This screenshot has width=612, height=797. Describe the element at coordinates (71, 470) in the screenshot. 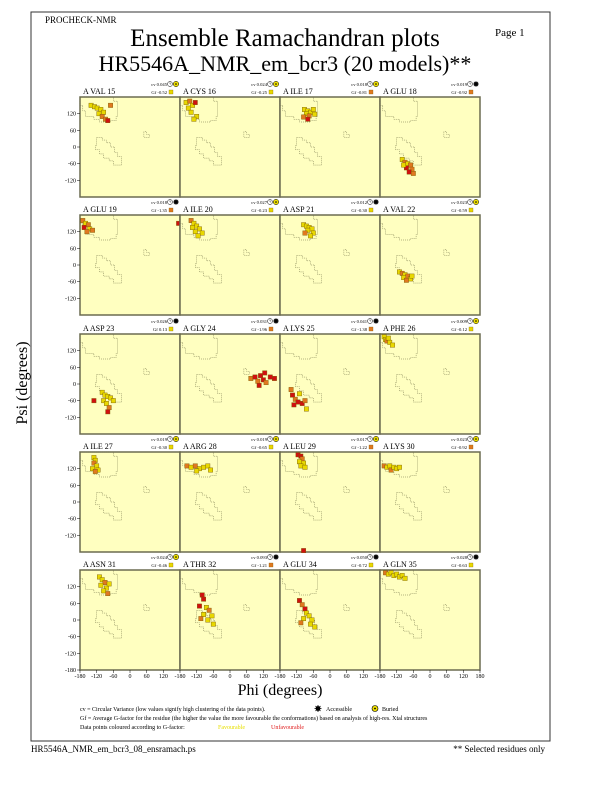

I see `y-tick-label: 120` at that location.